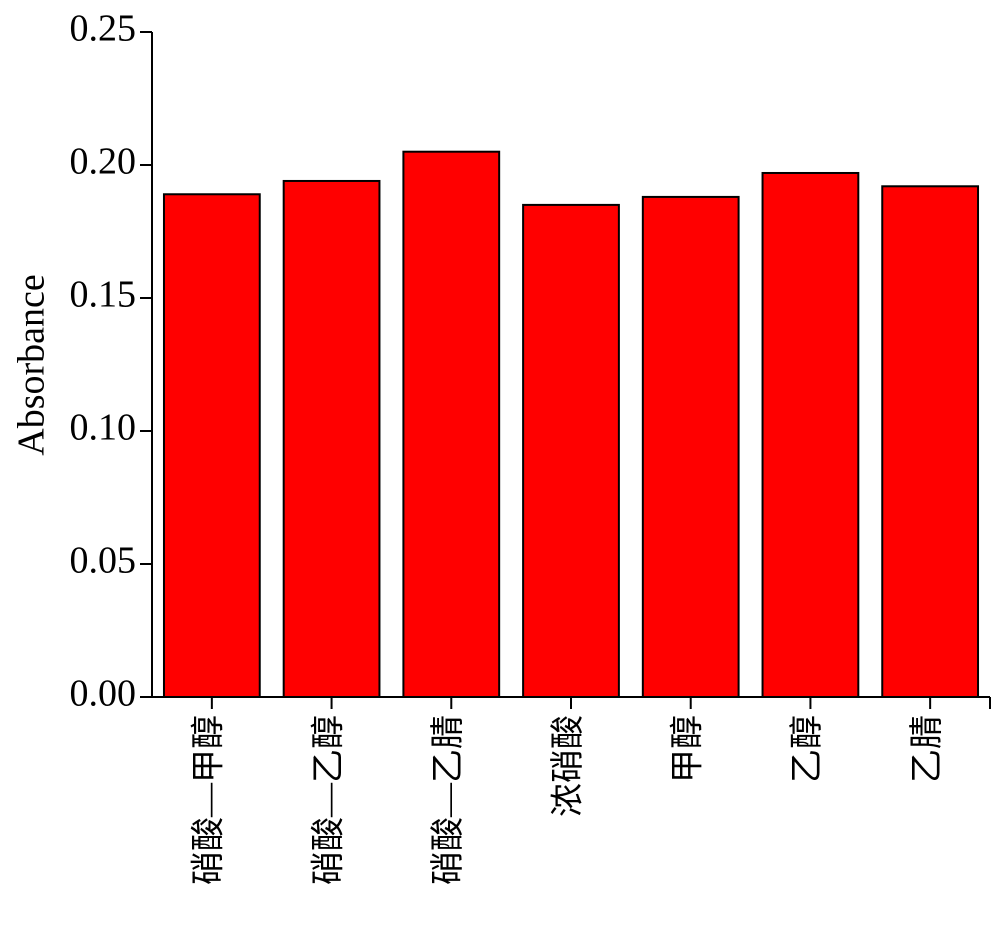 This screenshot has height=941, width=1000. Describe the element at coordinates (103, 162) in the screenshot. I see `y-tick-label: 0.20` at that location.